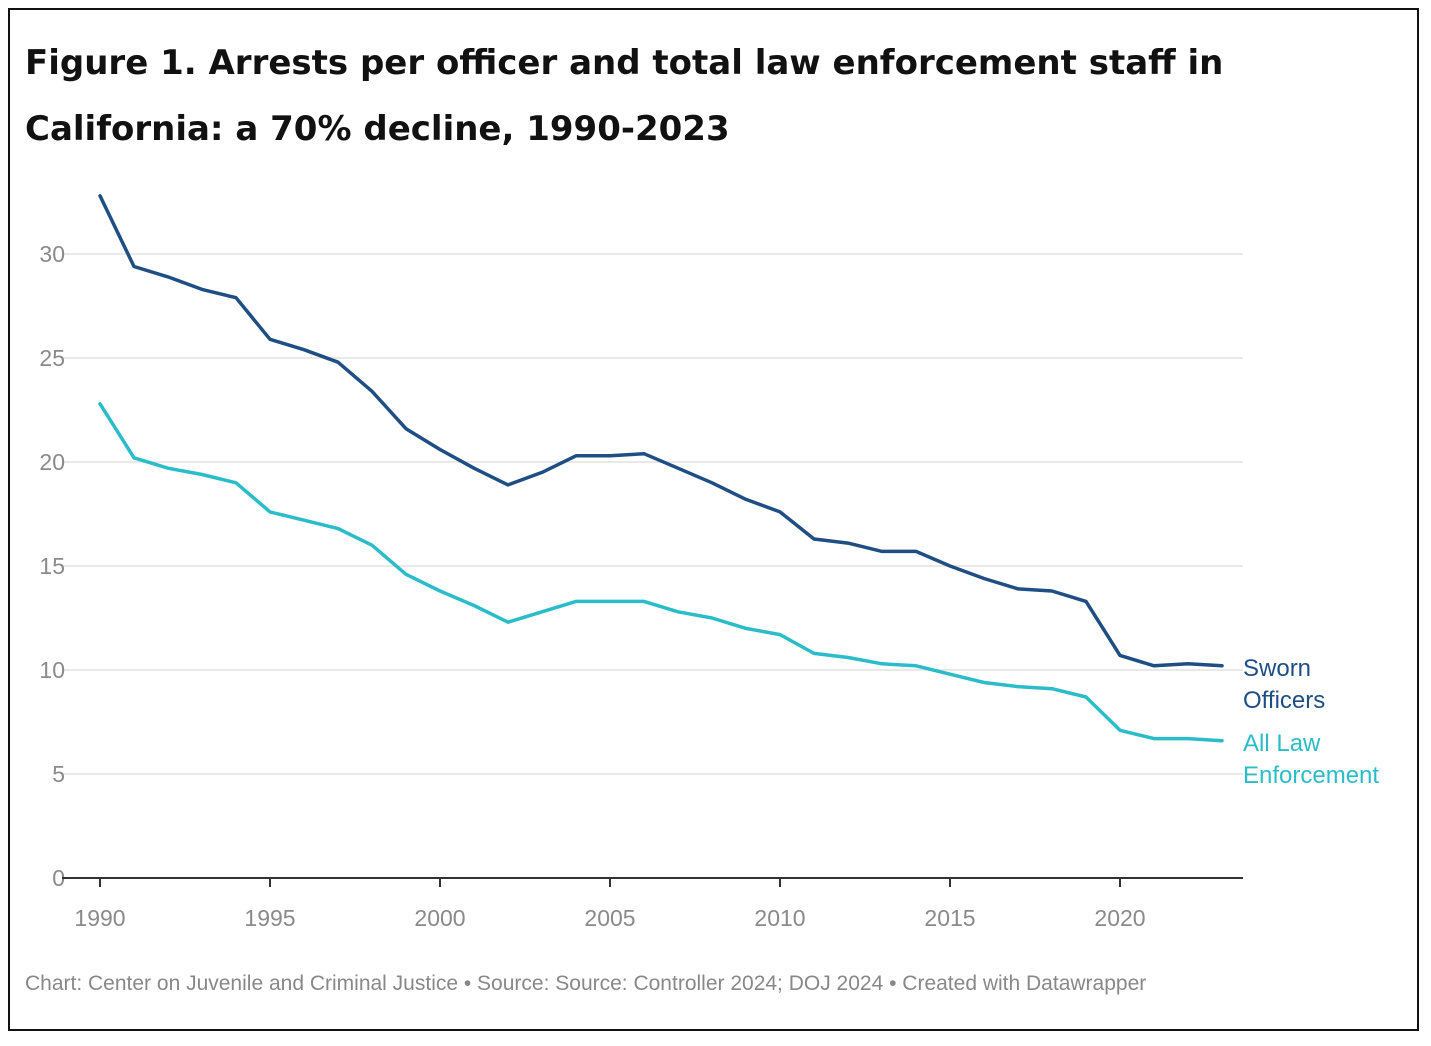 The width and height of the screenshot is (1431, 1046). I want to click on x-tick-label-2000: 2000, so click(439, 918).